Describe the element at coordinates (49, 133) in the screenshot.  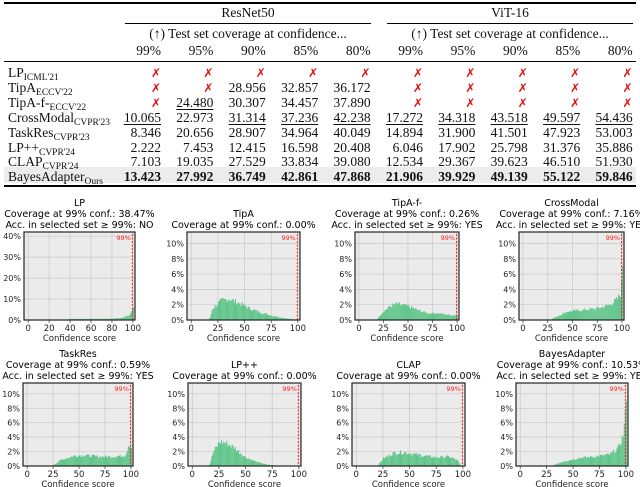
I see `method-name: TaskResCVPR'23` at that location.